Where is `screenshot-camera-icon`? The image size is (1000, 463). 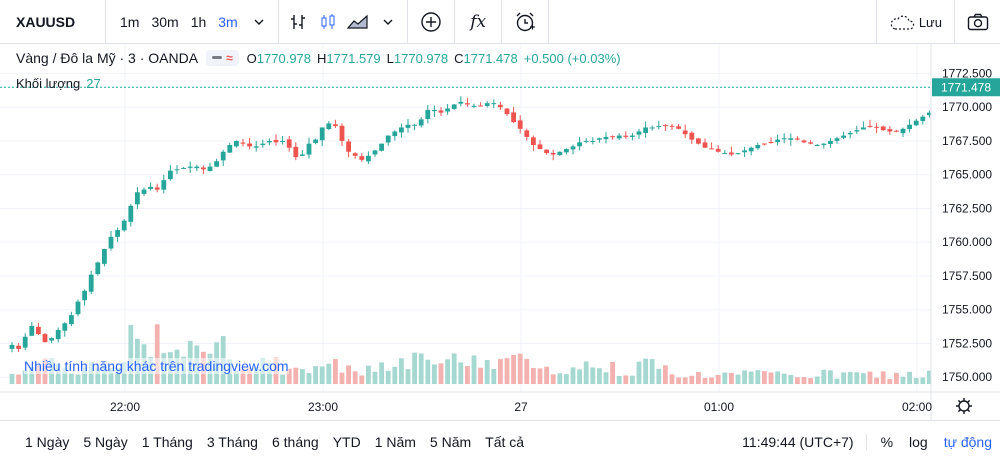
screenshot-camera-icon is located at coordinates (977, 22).